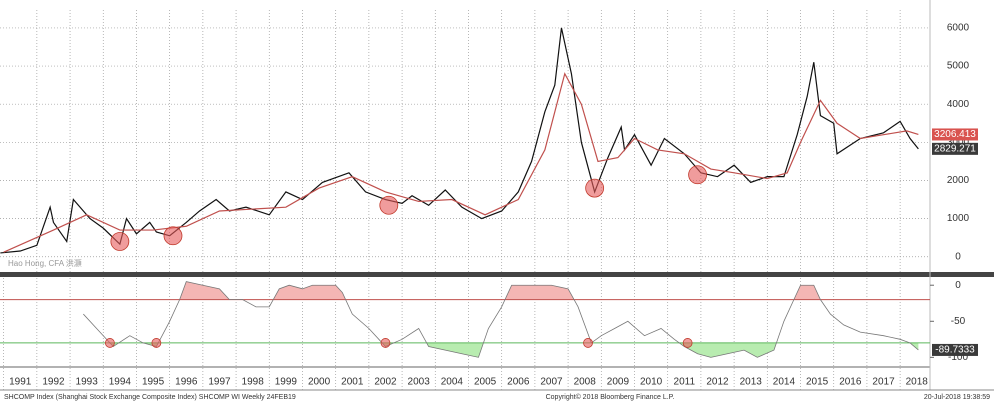 The width and height of the screenshot is (994, 412). I want to click on x-tick-label: 1997, so click(219, 382).